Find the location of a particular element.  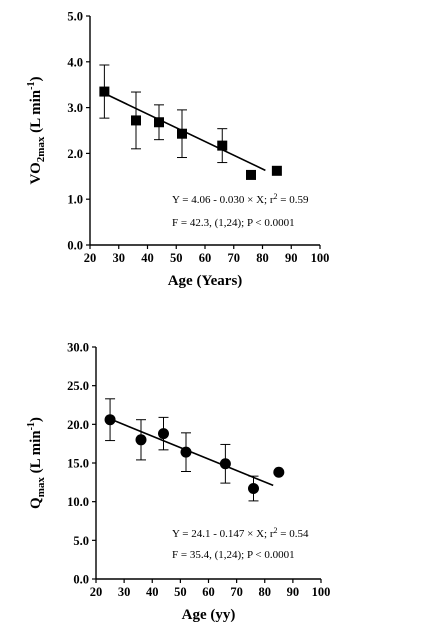

annotation-2: F = 42.3, (1,24); P < 0.0001 is located at coordinates (233, 223).